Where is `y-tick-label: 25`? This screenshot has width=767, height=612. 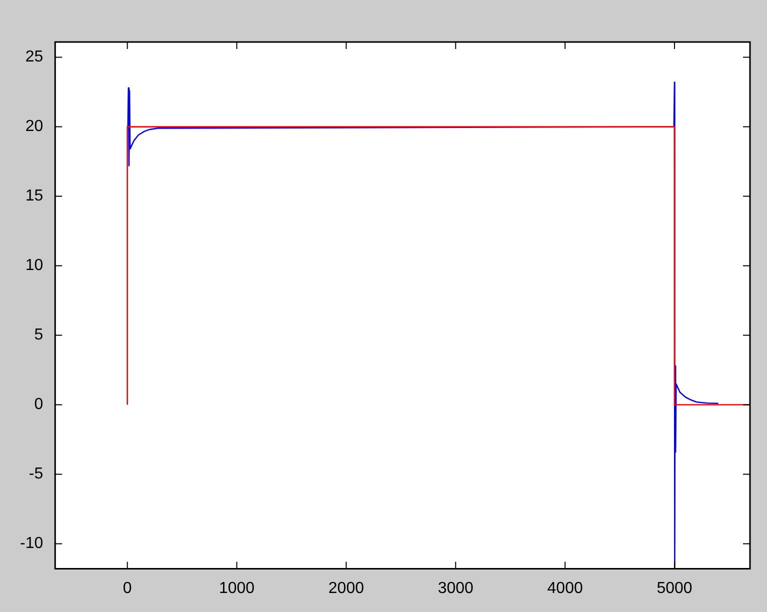 y-tick-label: 25 is located at coordinates (34, 57).